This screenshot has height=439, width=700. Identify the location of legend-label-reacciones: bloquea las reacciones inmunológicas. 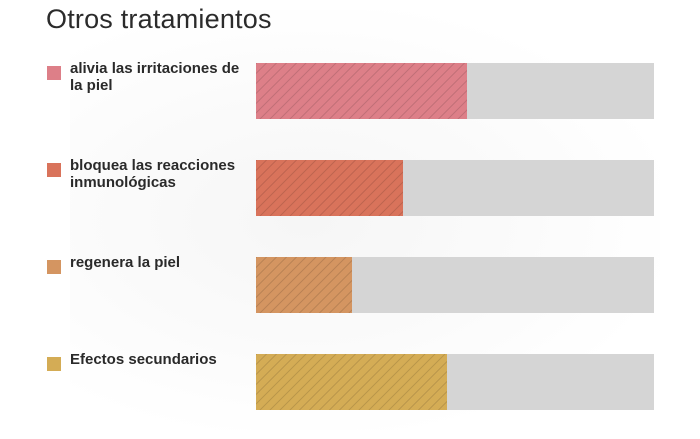
(153, 174).